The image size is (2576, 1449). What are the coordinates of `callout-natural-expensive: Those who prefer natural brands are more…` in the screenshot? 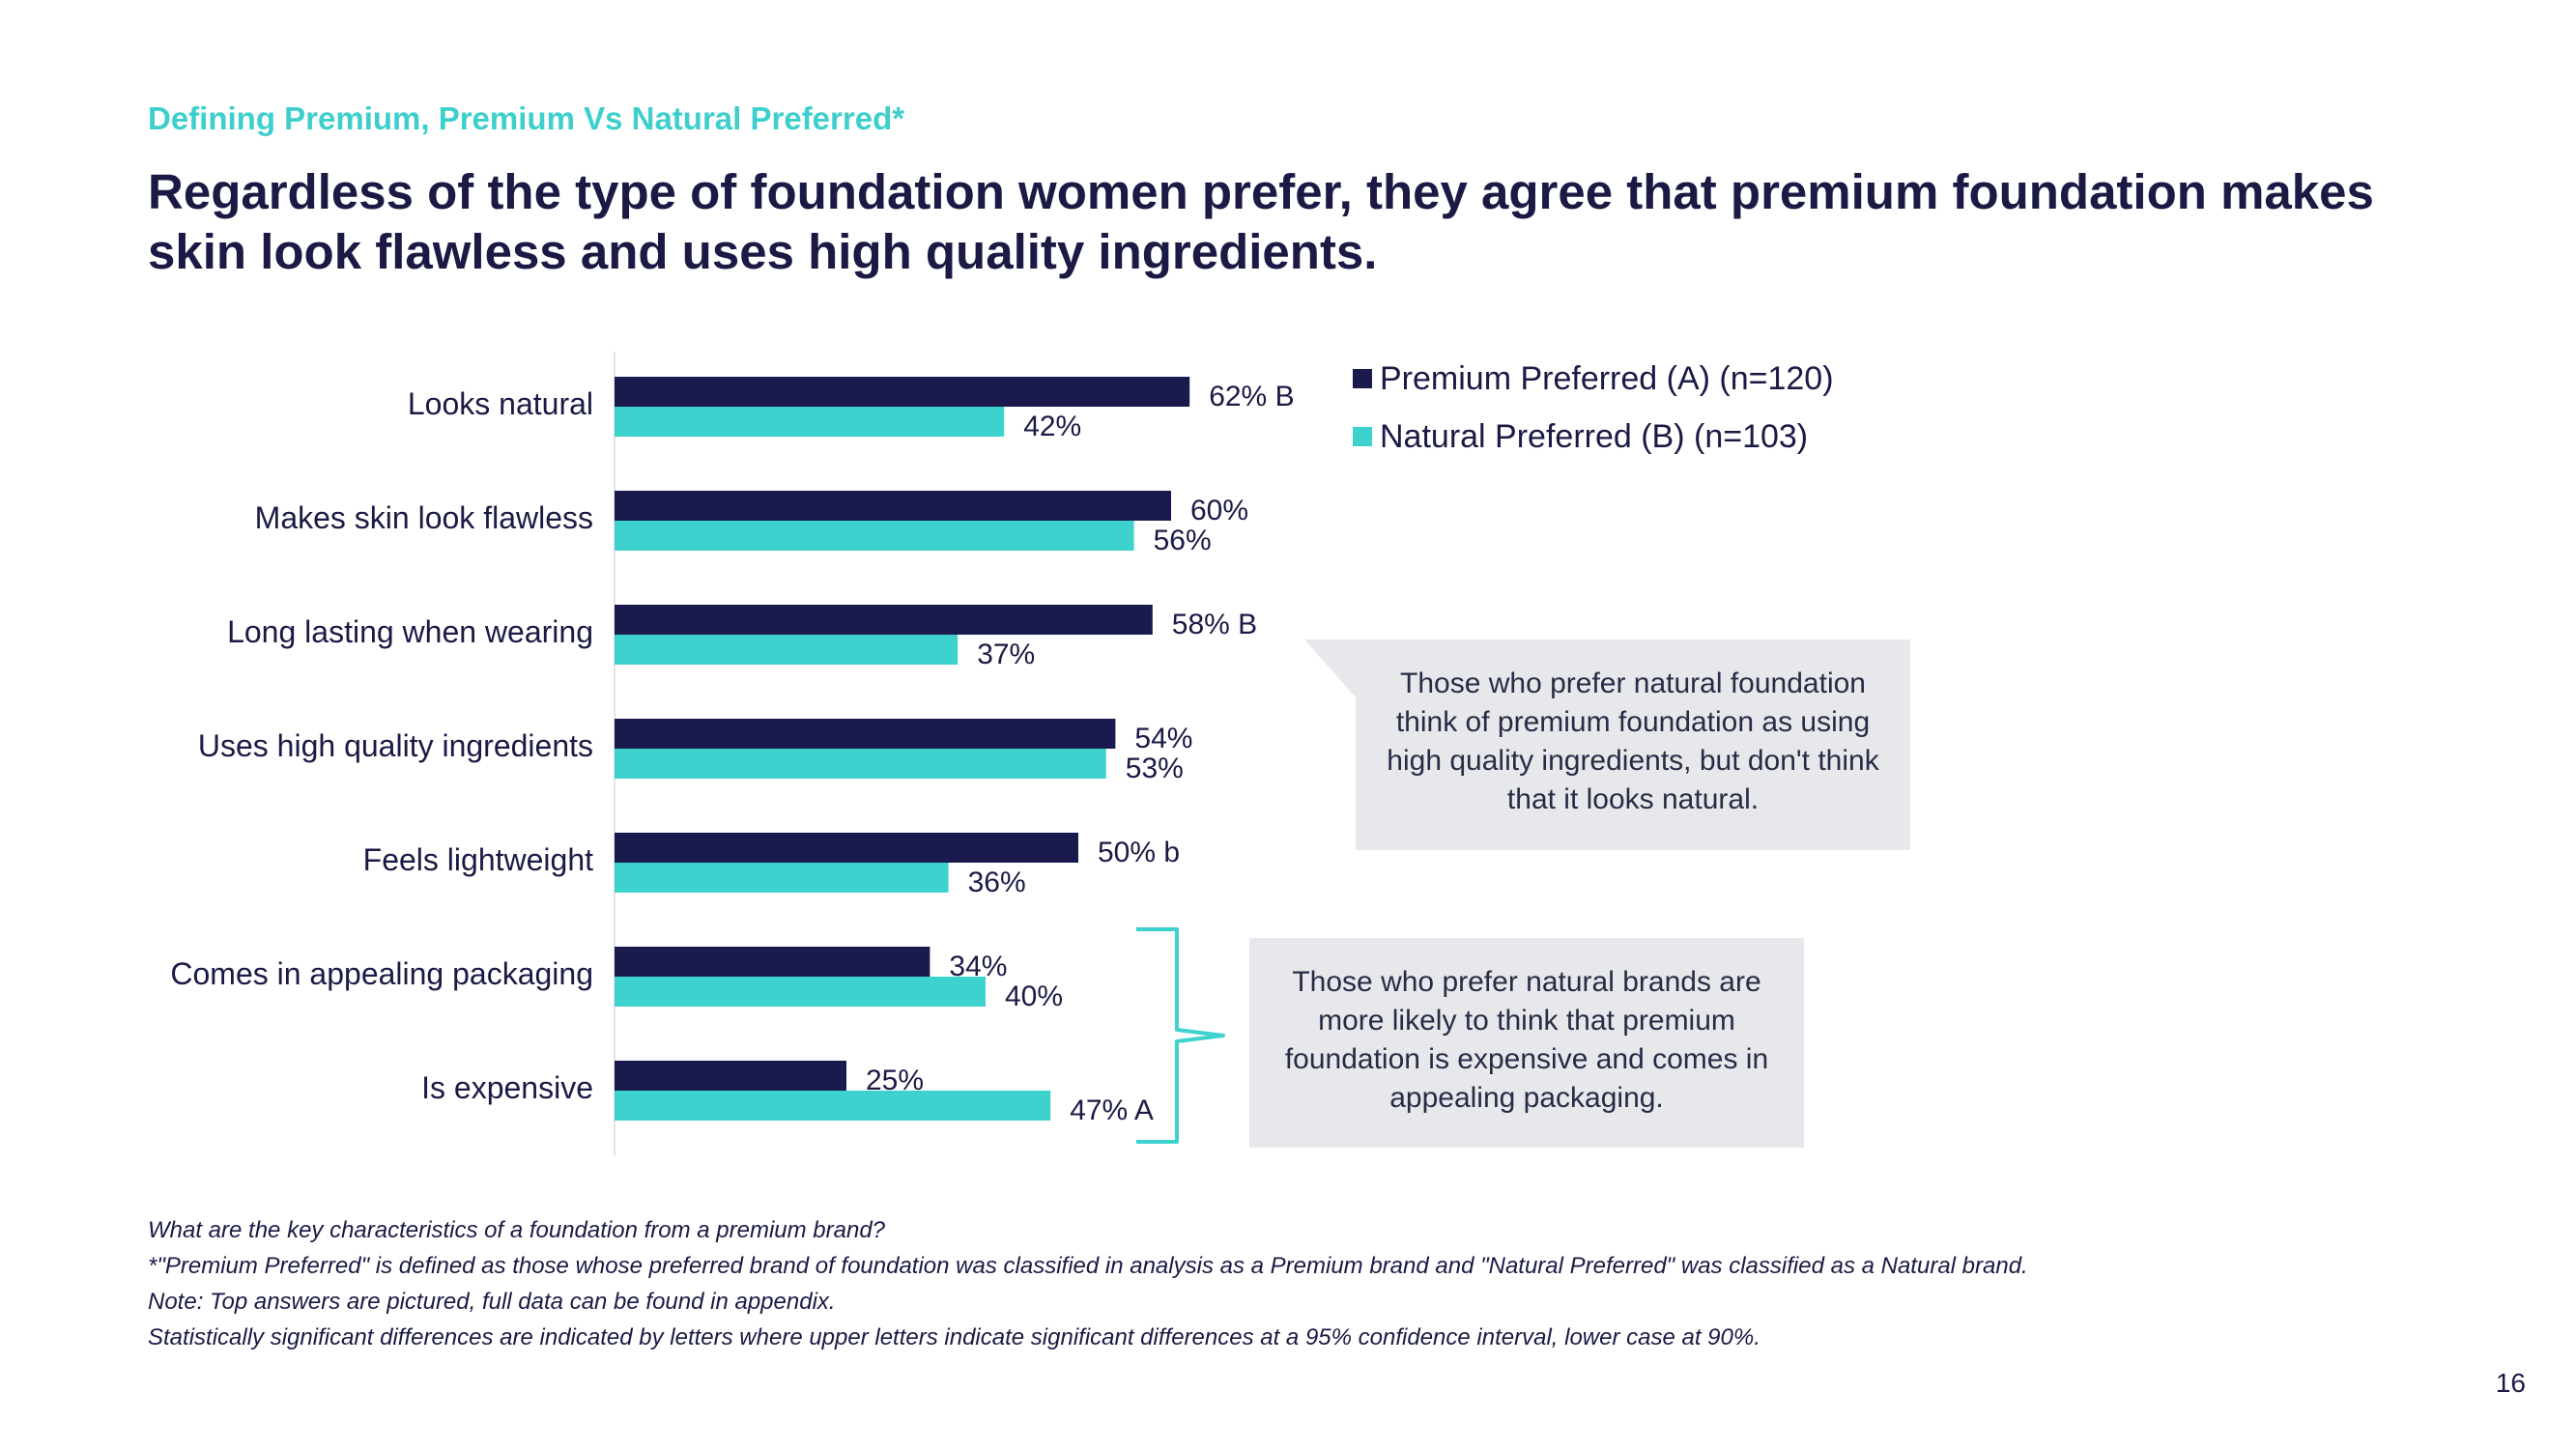 It's located at (1527, 1043).